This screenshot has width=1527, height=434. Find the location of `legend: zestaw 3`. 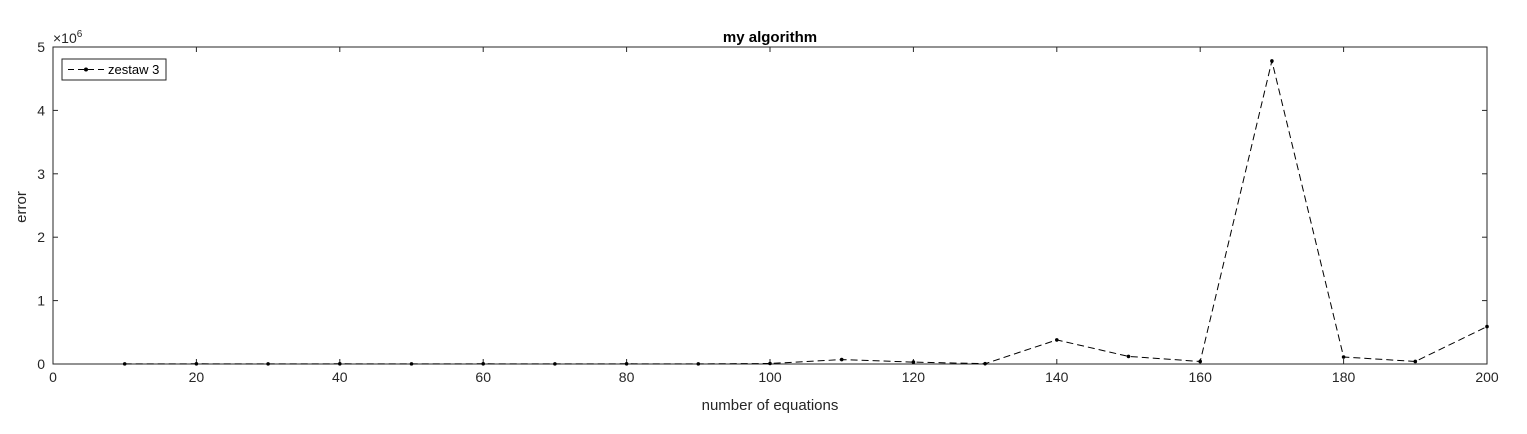

legend: zestaw 3 is located at coordinates (114, 69).